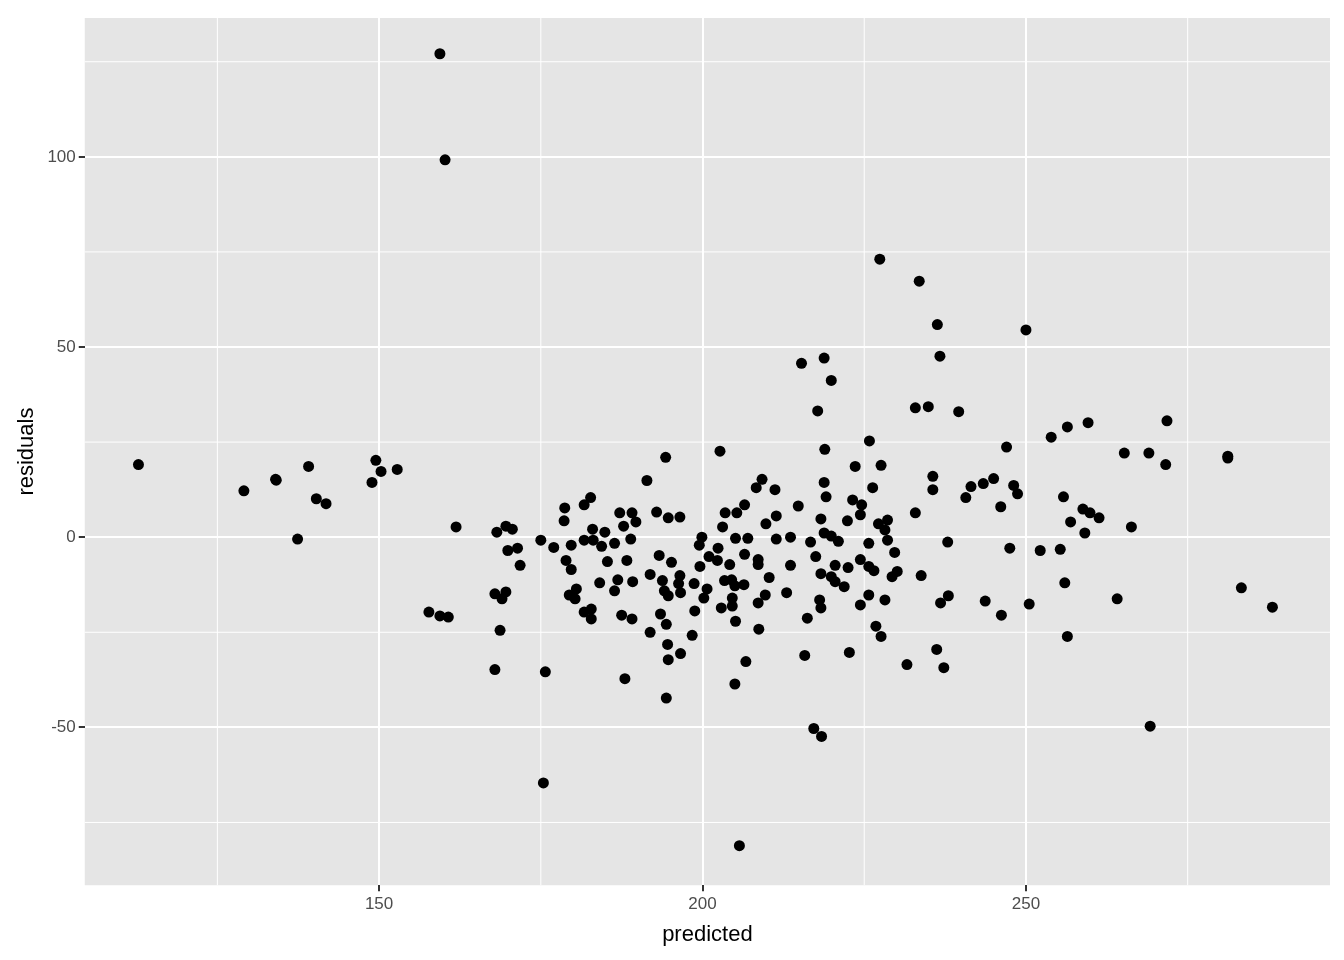  What do you see at coordinates (702, 904) in the screenshot?
I see `x-tick-label: 200` at bounding box center [702, 904].